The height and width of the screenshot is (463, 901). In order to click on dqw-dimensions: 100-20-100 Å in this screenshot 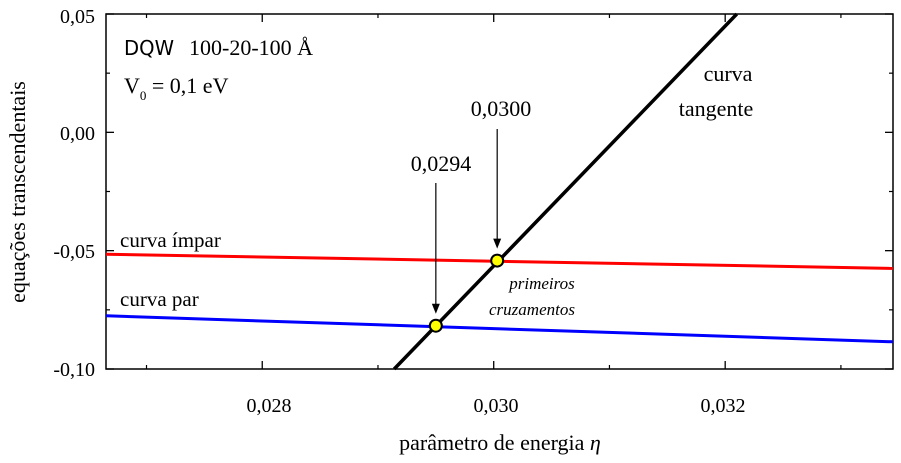, I will do `click(251, 47)`.